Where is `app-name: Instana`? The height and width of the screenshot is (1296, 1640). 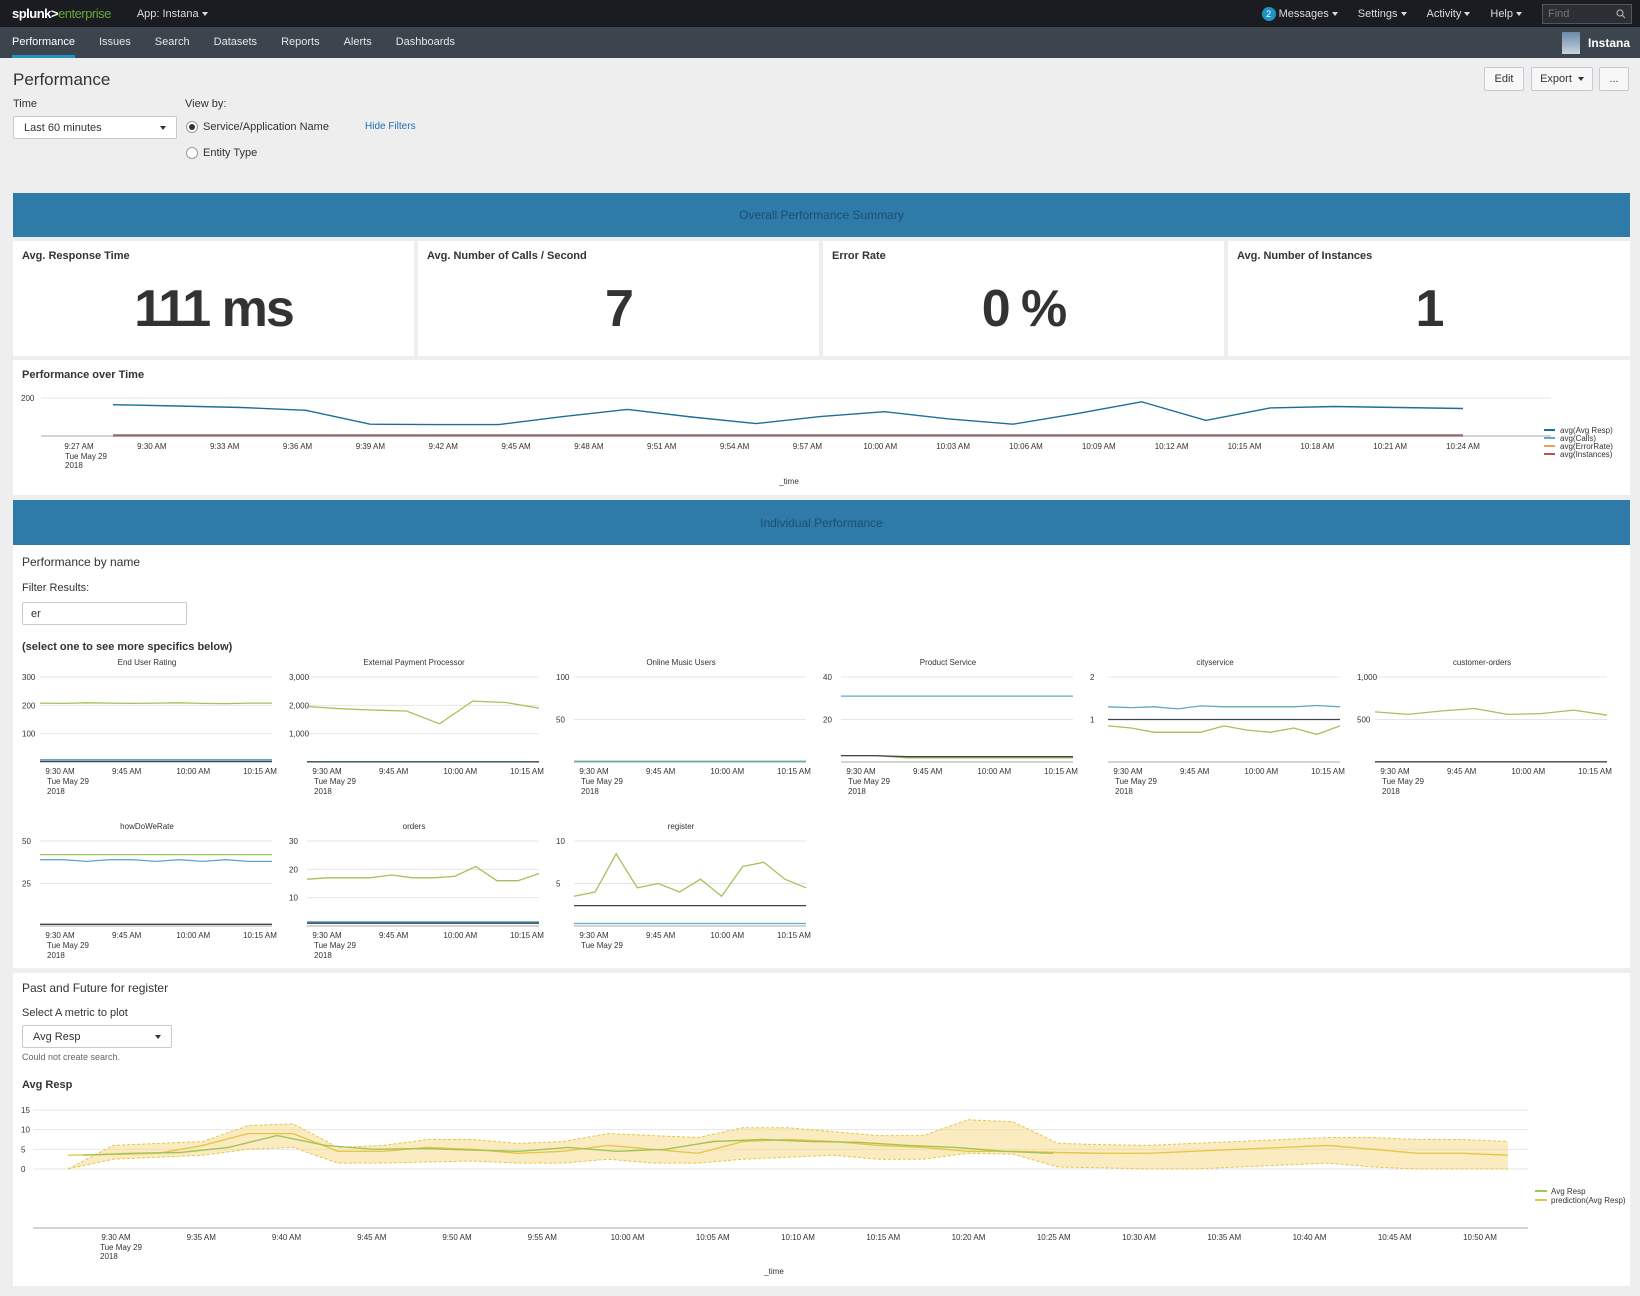
app-name: Instana is located at coordinates (1608, 42).